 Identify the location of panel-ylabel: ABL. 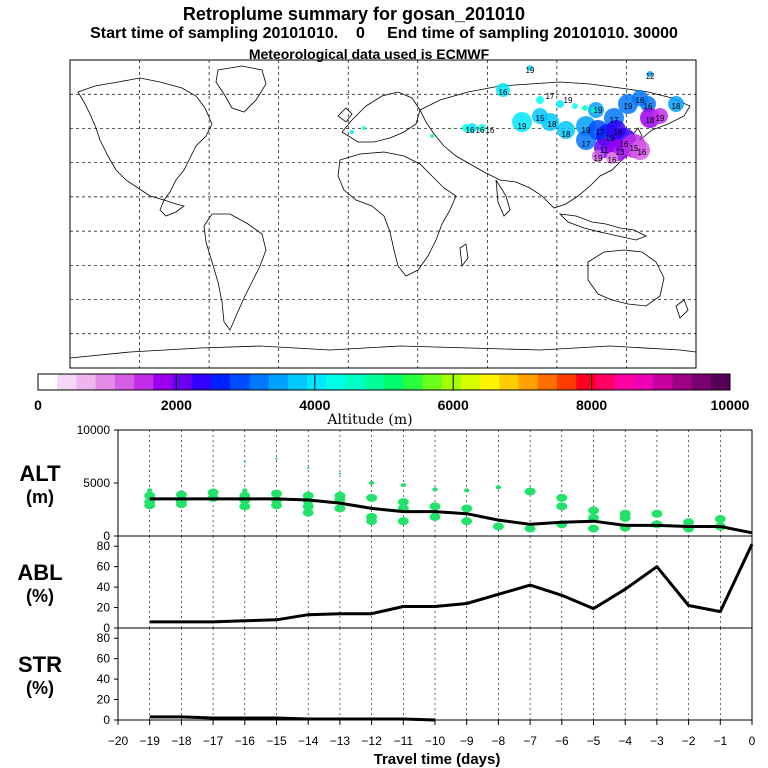
(39, 572).